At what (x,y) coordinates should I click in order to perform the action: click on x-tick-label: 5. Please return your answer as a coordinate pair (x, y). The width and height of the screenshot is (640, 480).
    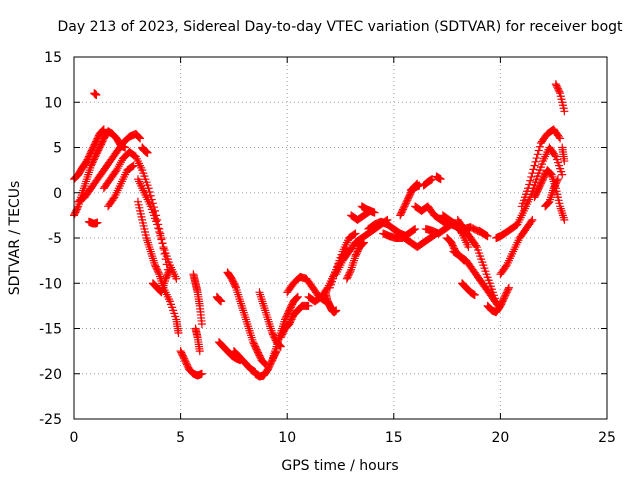
    Looking at the image, I should click on (180, 438).